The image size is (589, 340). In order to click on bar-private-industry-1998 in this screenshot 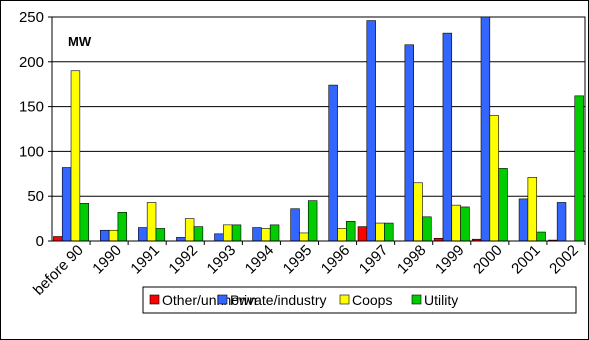, I will do `click(409, 143)`.